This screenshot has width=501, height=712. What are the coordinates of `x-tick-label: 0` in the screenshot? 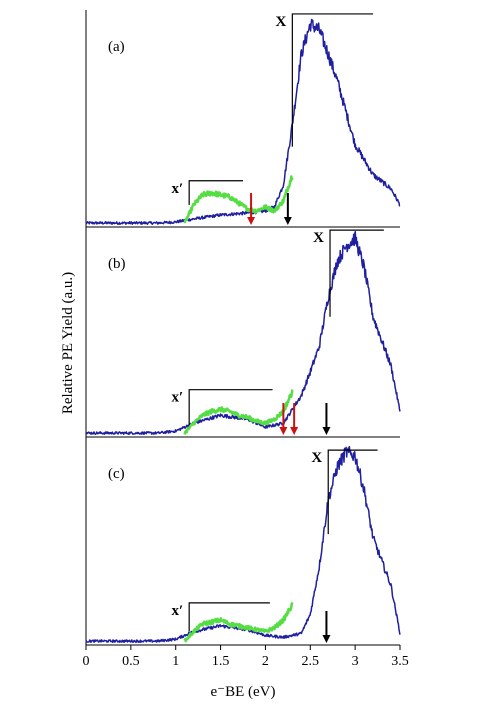 It's located at (86, 661).